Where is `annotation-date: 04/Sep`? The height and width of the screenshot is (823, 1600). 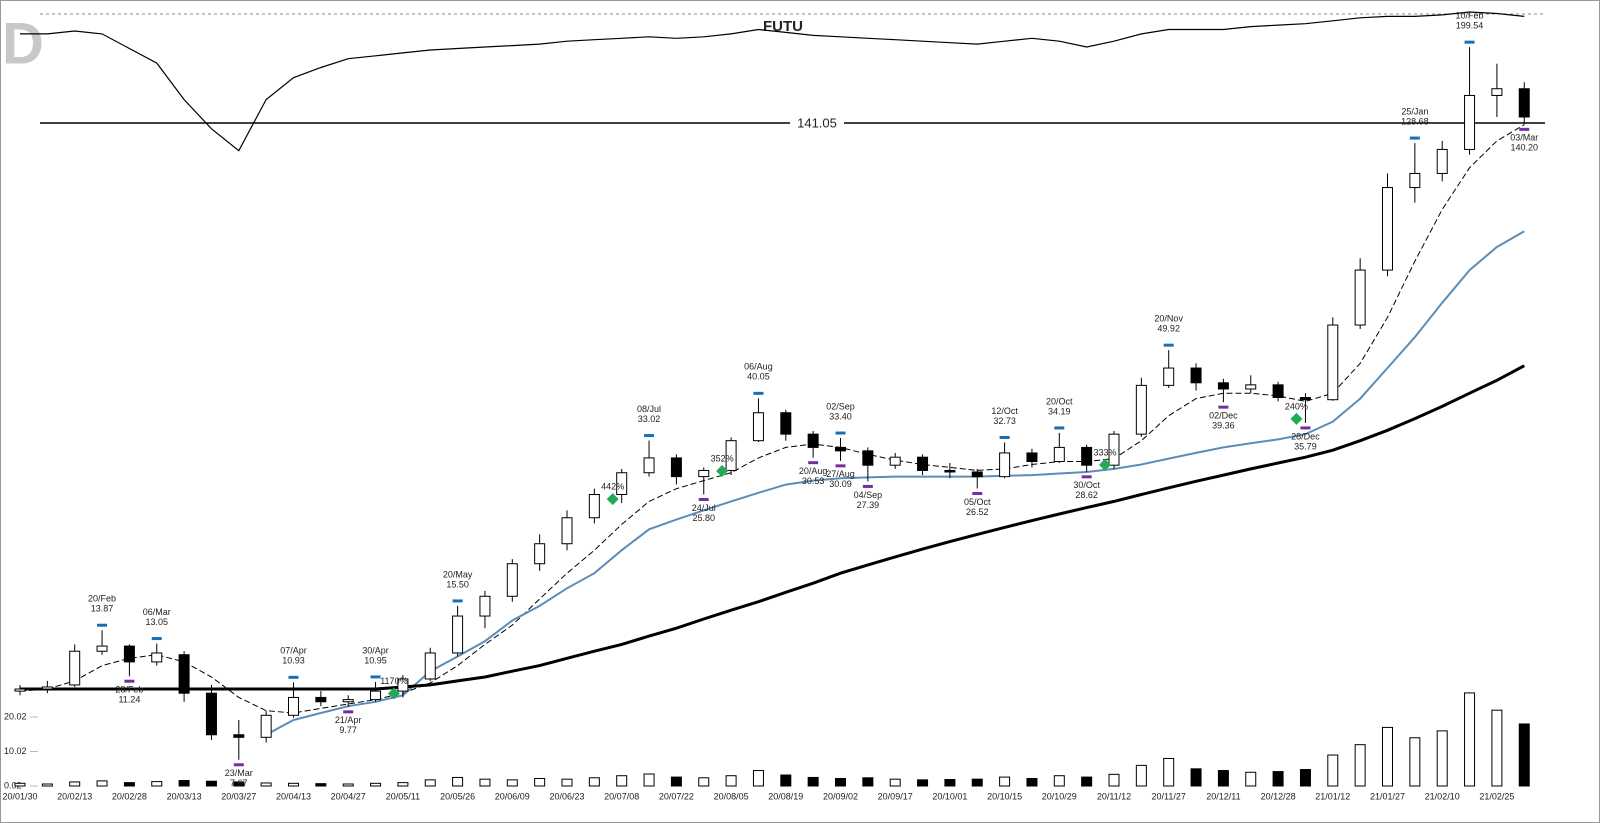 annotation-date: 04/Sep is located at coordinates (868, 495).